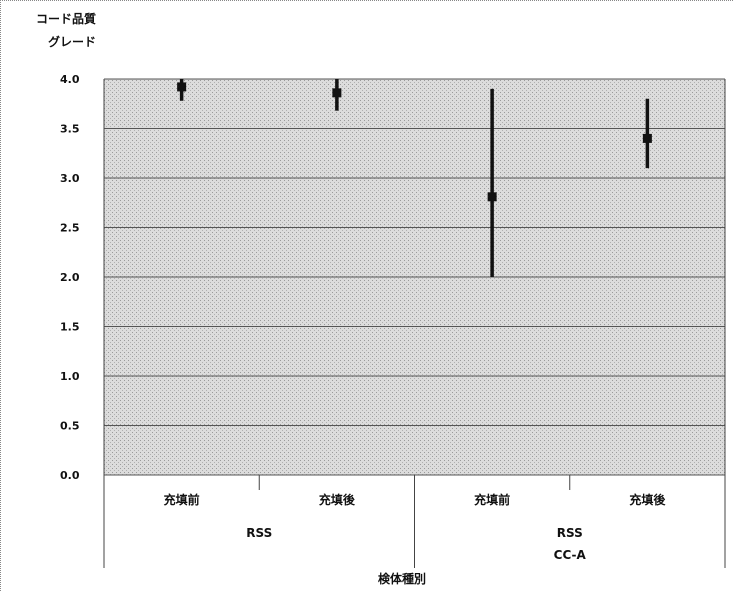 The width and height of the screenshot is (734, 592). Describe the element at coordinates (70, 426) in the screenshot. I see `y-tick-label: 0.5` at that location.